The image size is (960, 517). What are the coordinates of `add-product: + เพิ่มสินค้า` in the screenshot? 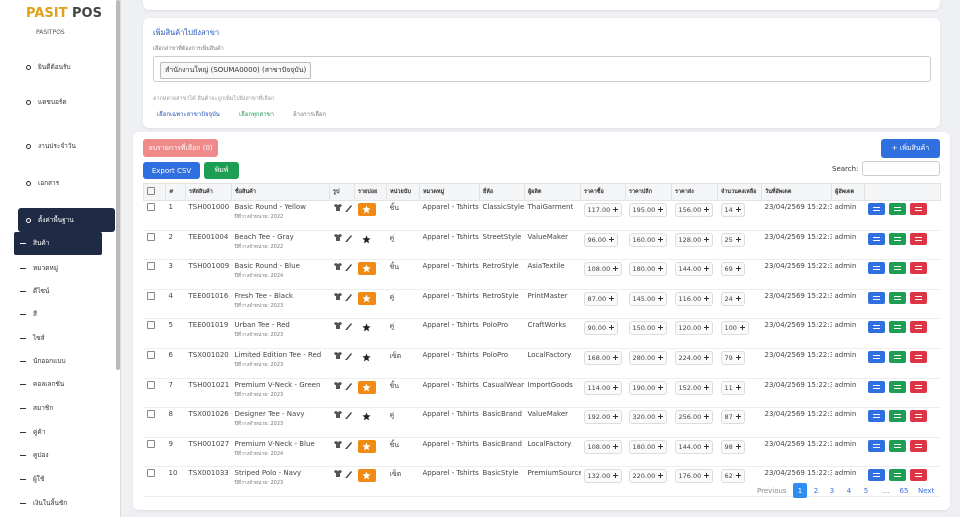 It's located at (910, 148).